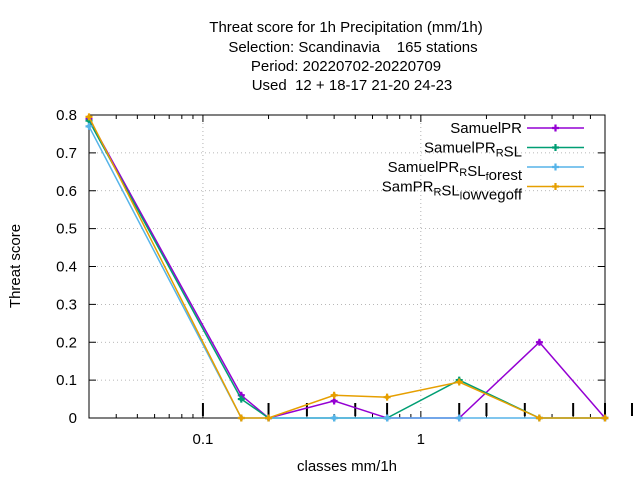 The height and width of the screenshot is (480, 640). Describe the element at coordinates (421, 439) in the screenshot. I see `x-tick-label: 1` at that location.